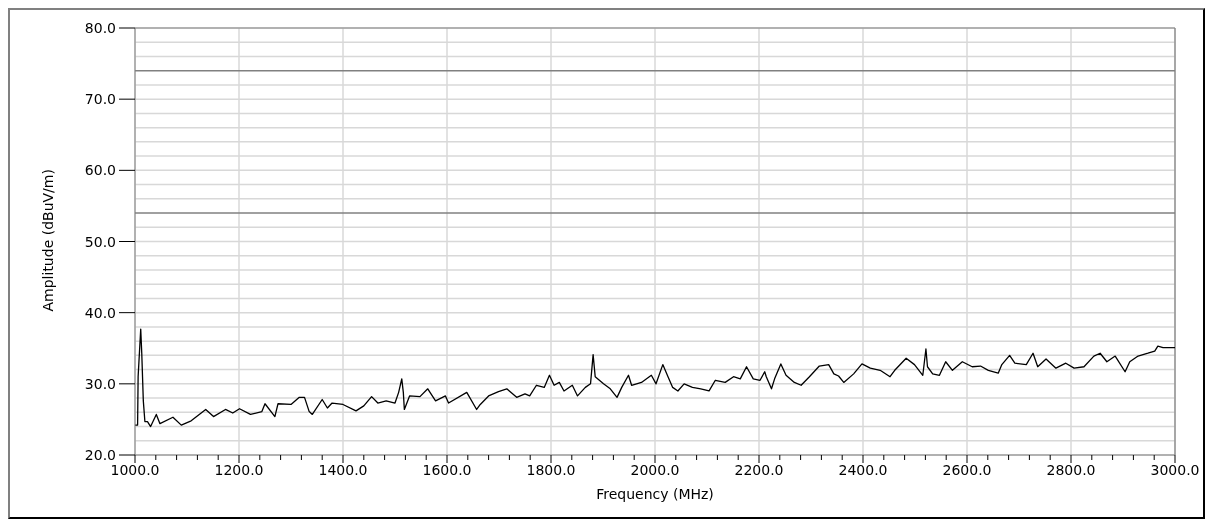 The height and width of the screenshot is (529, 1215). Describe the element at coordinates (100, 28) in the screenshot. I see `y-tick-label: 80.0` at that location.